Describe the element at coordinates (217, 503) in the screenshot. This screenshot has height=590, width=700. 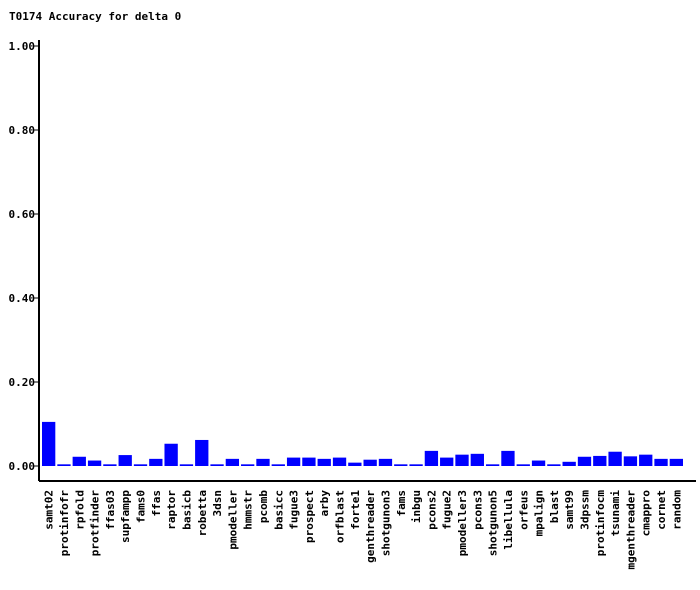
I see `x-tick-label: 3dsn` at that location.